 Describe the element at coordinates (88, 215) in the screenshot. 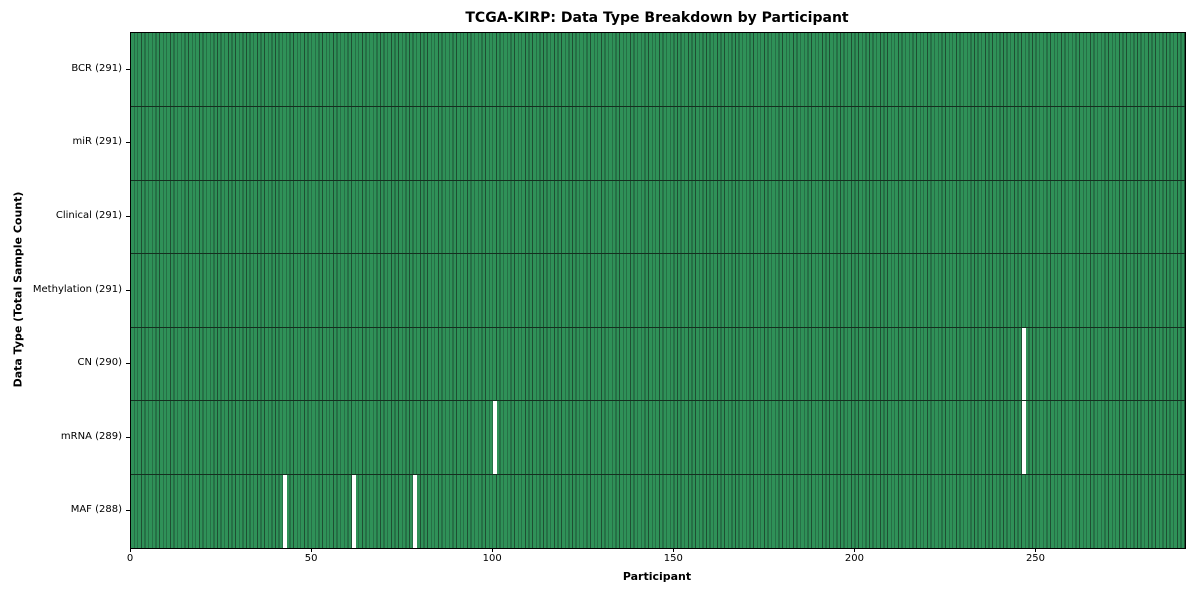

I see `y-tick-label-Clinical: Clinical (291)` at that location.